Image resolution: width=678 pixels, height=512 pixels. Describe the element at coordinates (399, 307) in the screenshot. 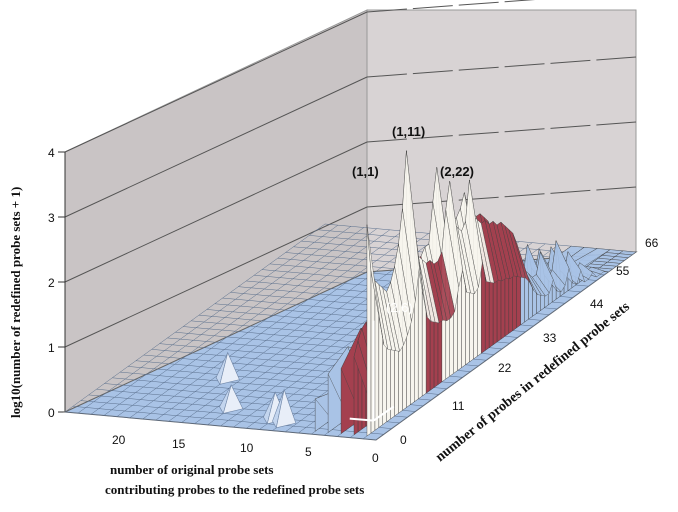

I see `annotation-label: (2,6)` at that location.